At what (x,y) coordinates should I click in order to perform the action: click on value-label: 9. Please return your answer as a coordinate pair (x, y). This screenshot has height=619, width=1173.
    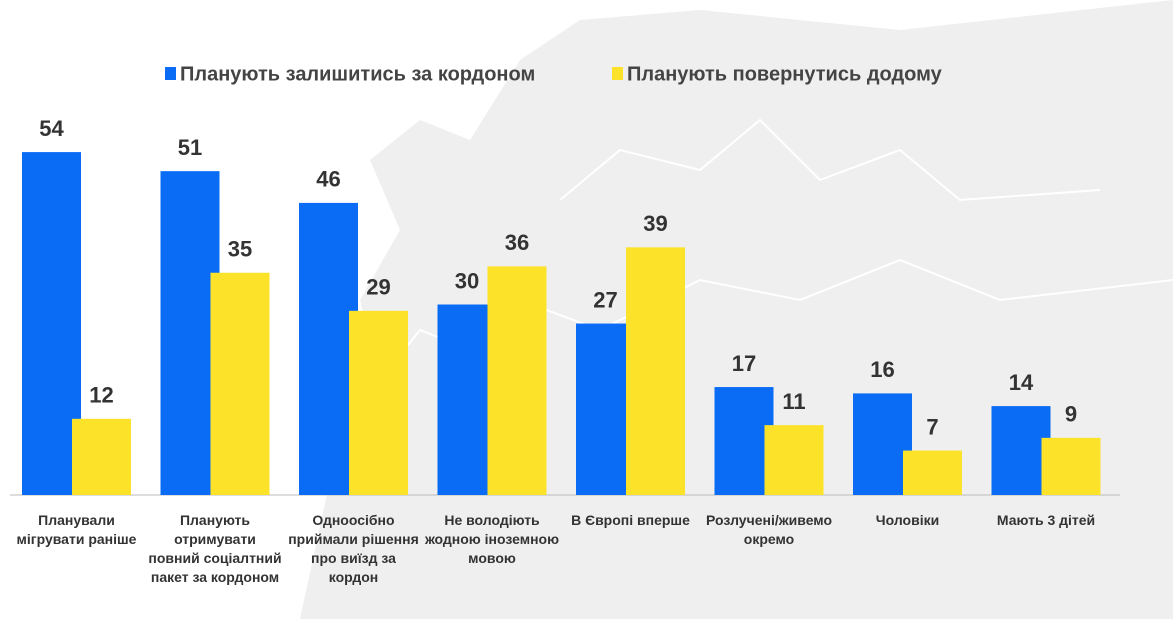
    Looking at the image, I should click on (1071, 414).